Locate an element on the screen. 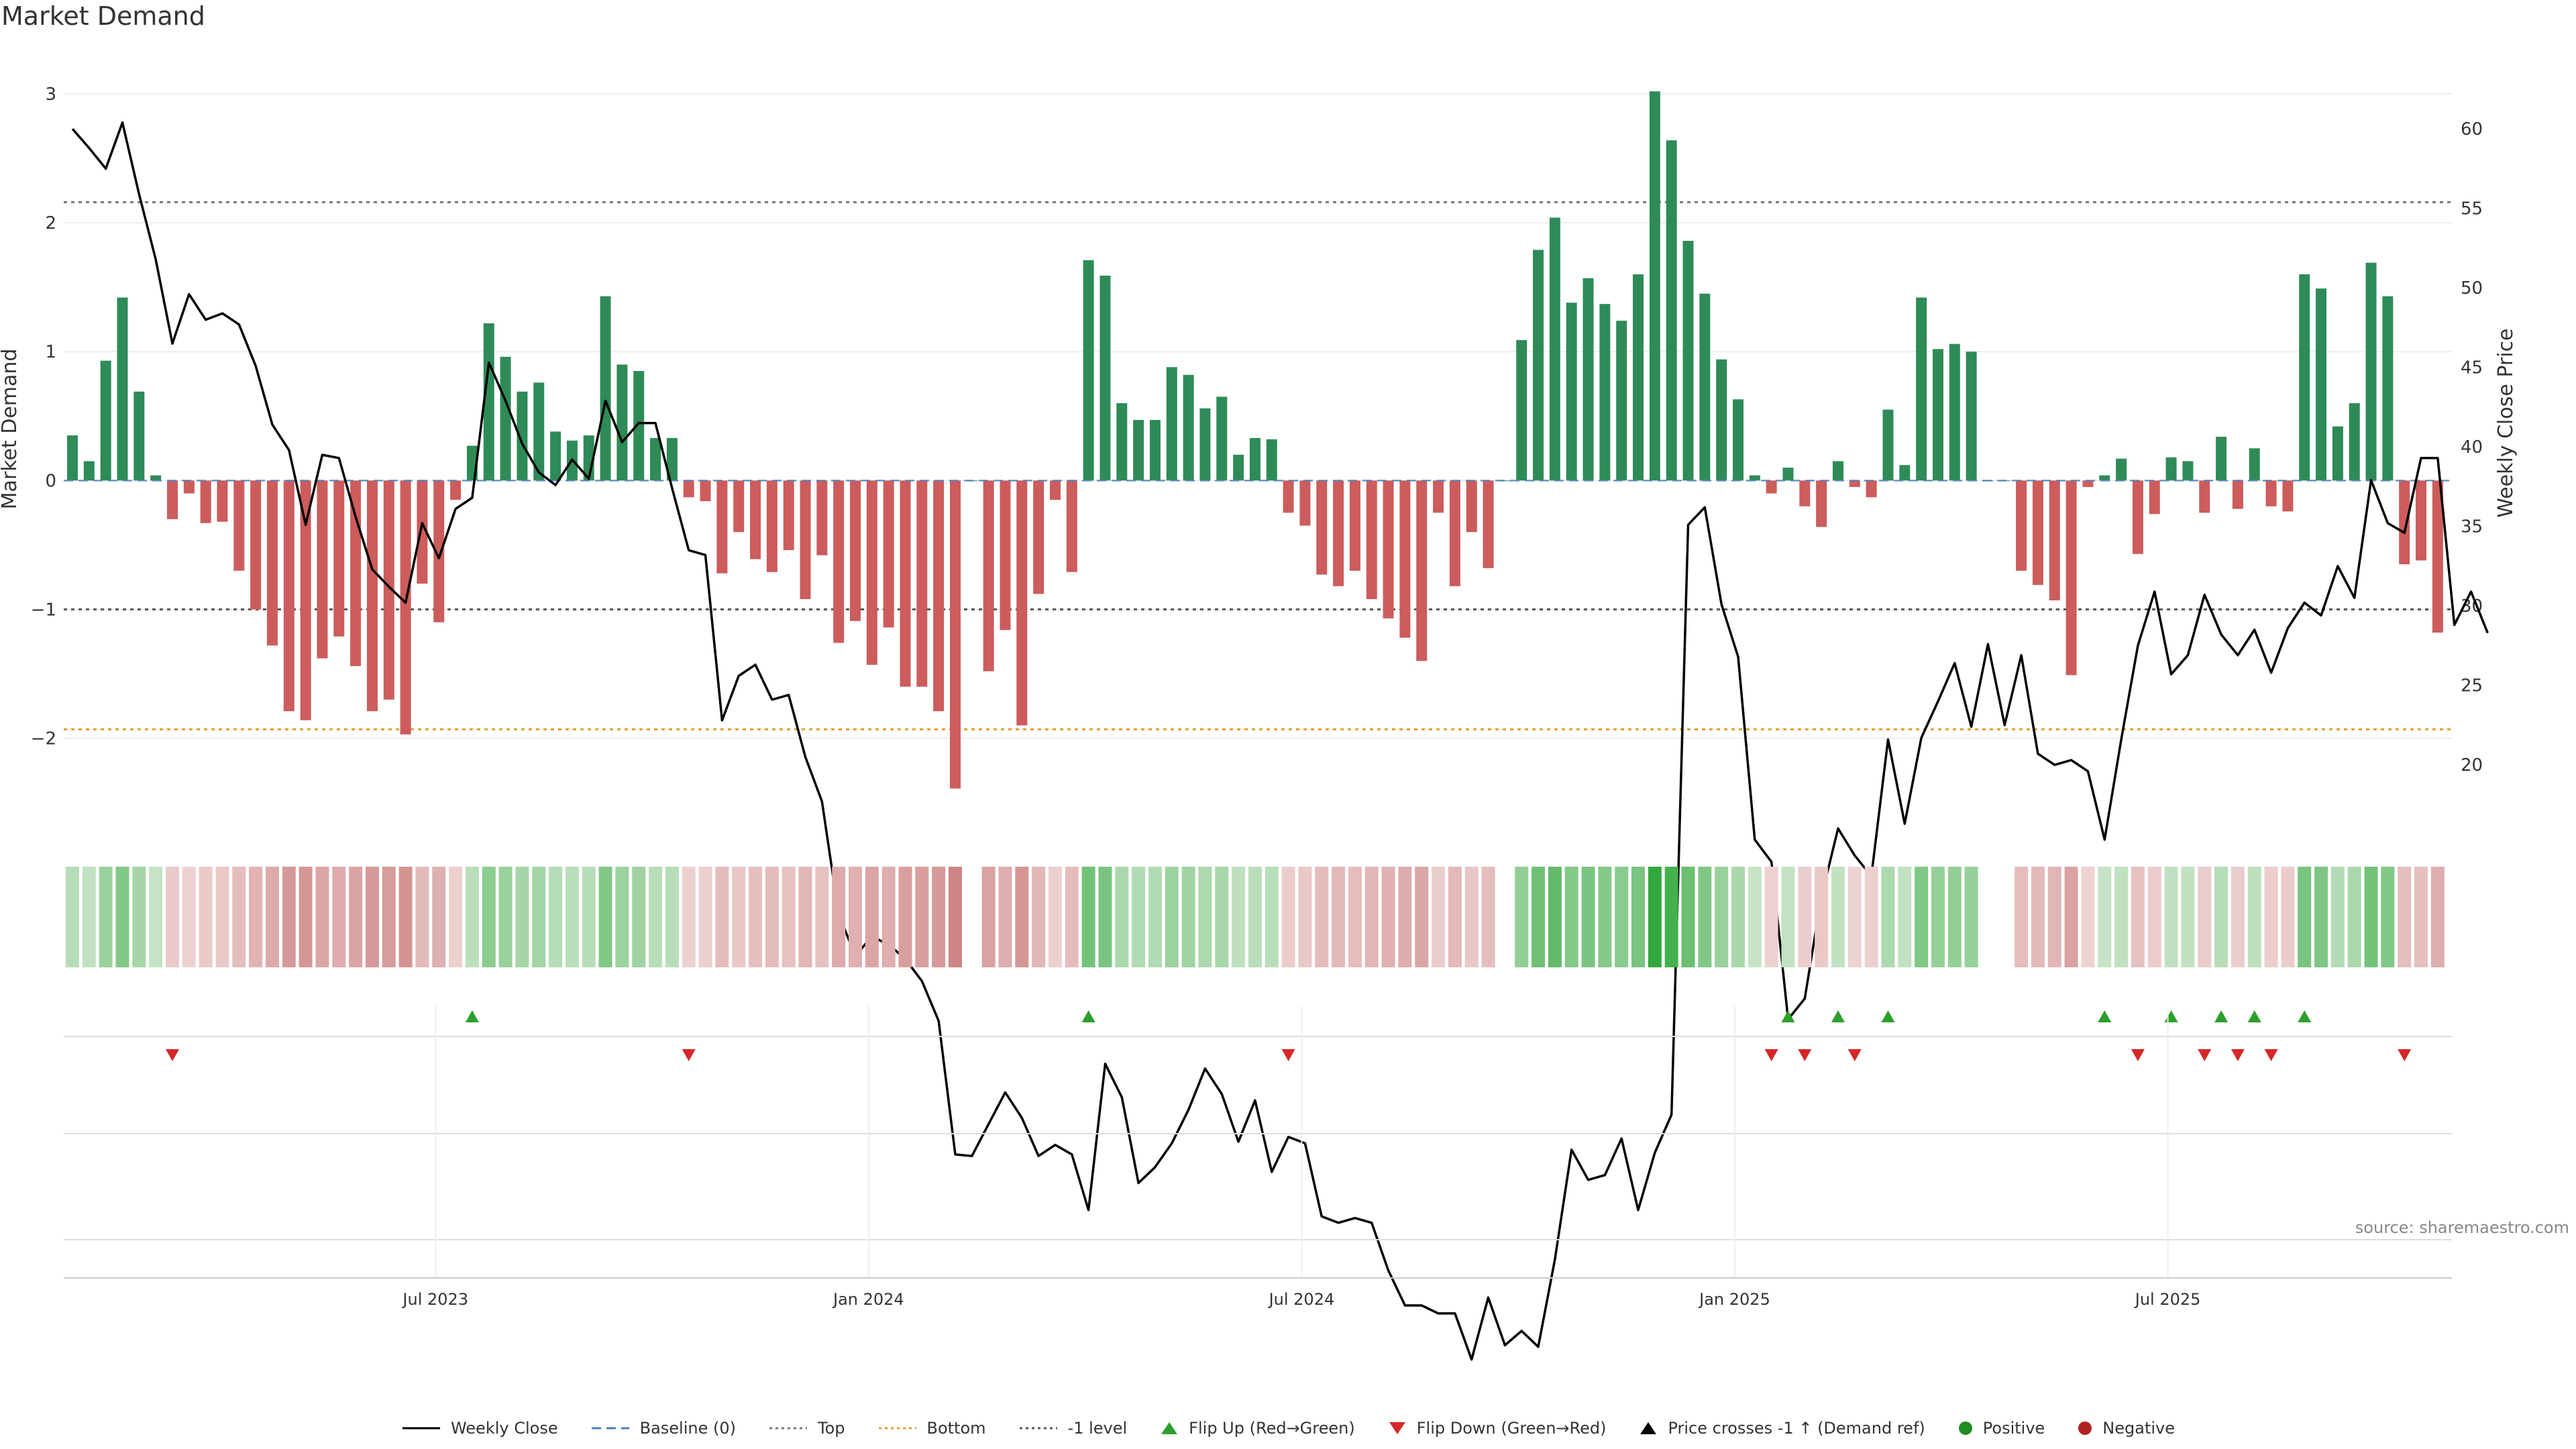 The height and width of the screenshot is (1449, 2576). left-tick-label: 0 is located at coordinates (50, 481).